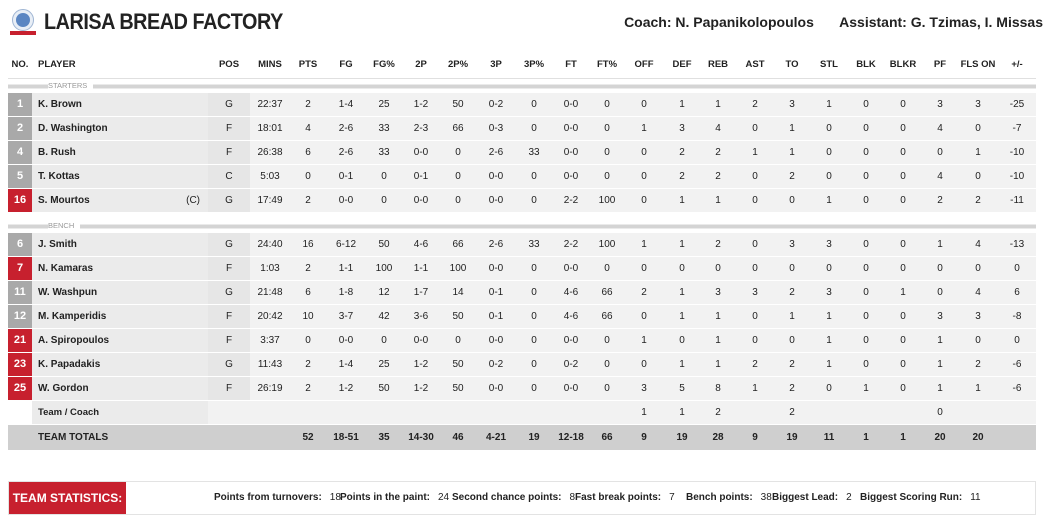  What do you see at coordinates (682, 65) in the screenshot?
I see `column-header: DEF` at bounding box center [682, 65].